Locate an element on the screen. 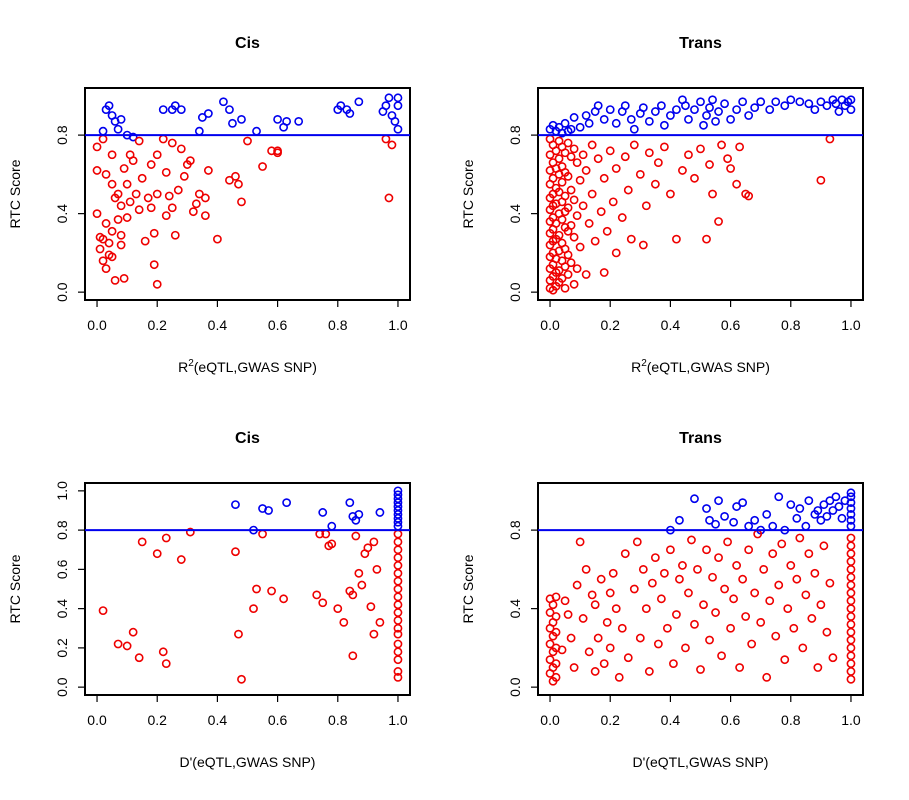 The image size is (909, 800). x-tick-label: 0.0 is located at coordinates (97, 720).